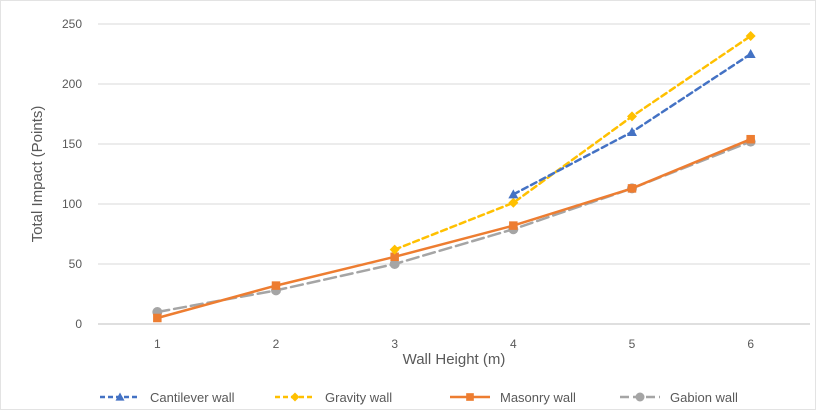  What do you see at coordinates (704, 397) in the screenshot?
I see `legend-label-gabion-wall: Gabion wall` at bounding box center [704, 397].